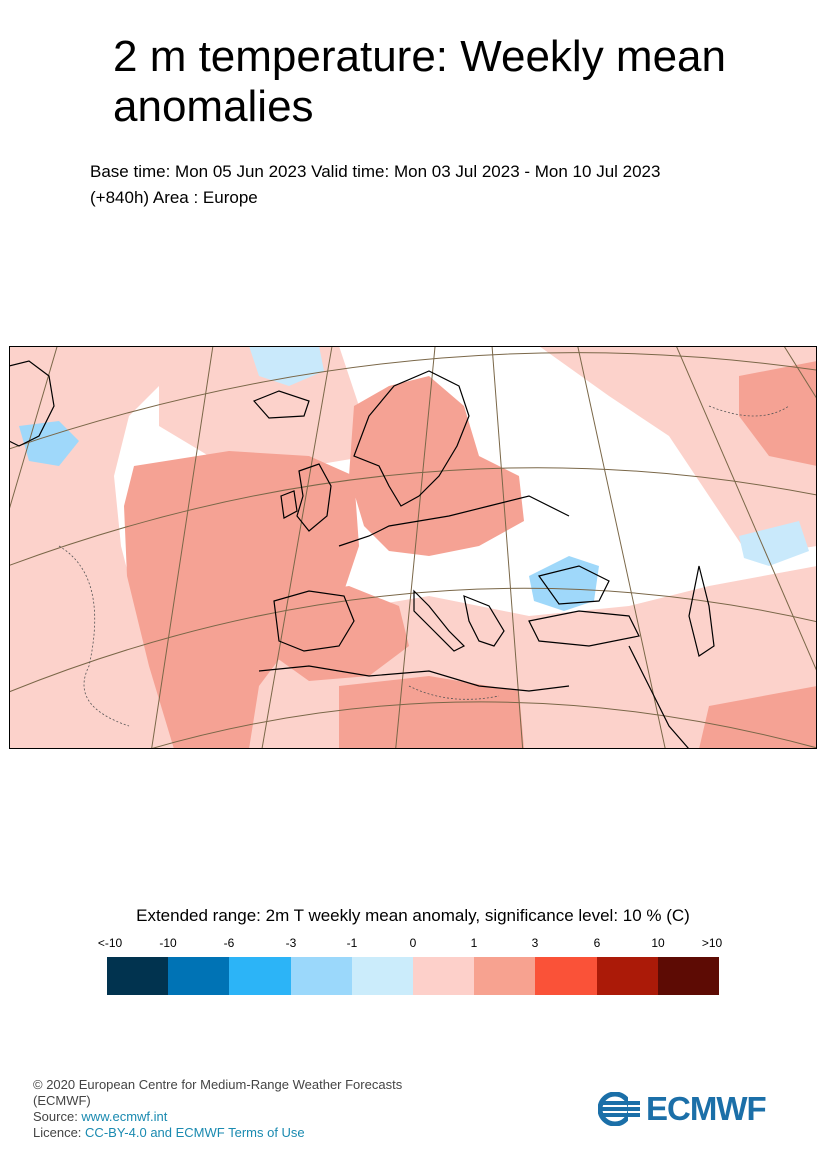 The image size is (826, 1169). I want to click on anomaly-strong-warm-sahara, so click(431, 712).